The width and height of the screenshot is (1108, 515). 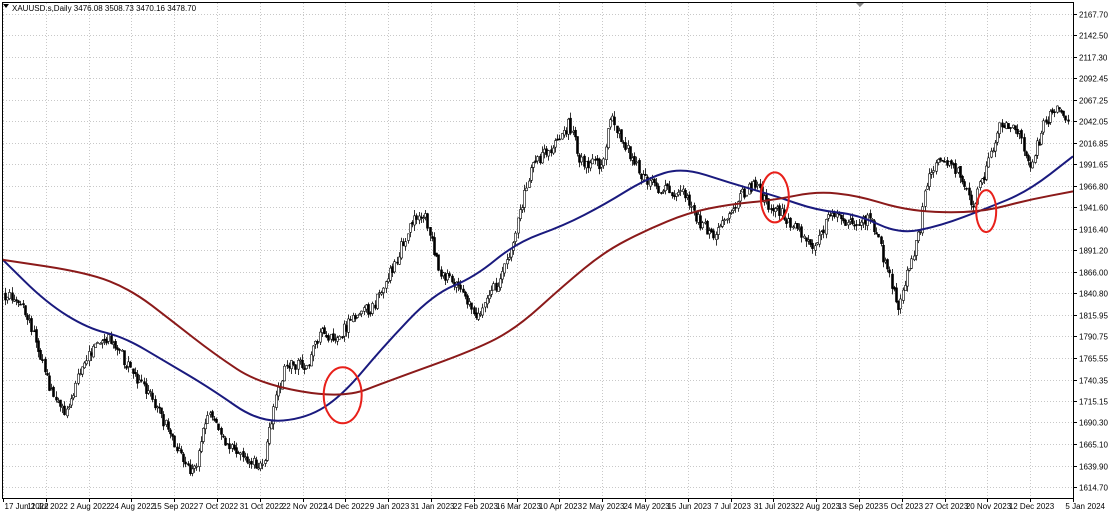 I want to click on y-tick-label: 1715.15, so click(x=1093, y=402).